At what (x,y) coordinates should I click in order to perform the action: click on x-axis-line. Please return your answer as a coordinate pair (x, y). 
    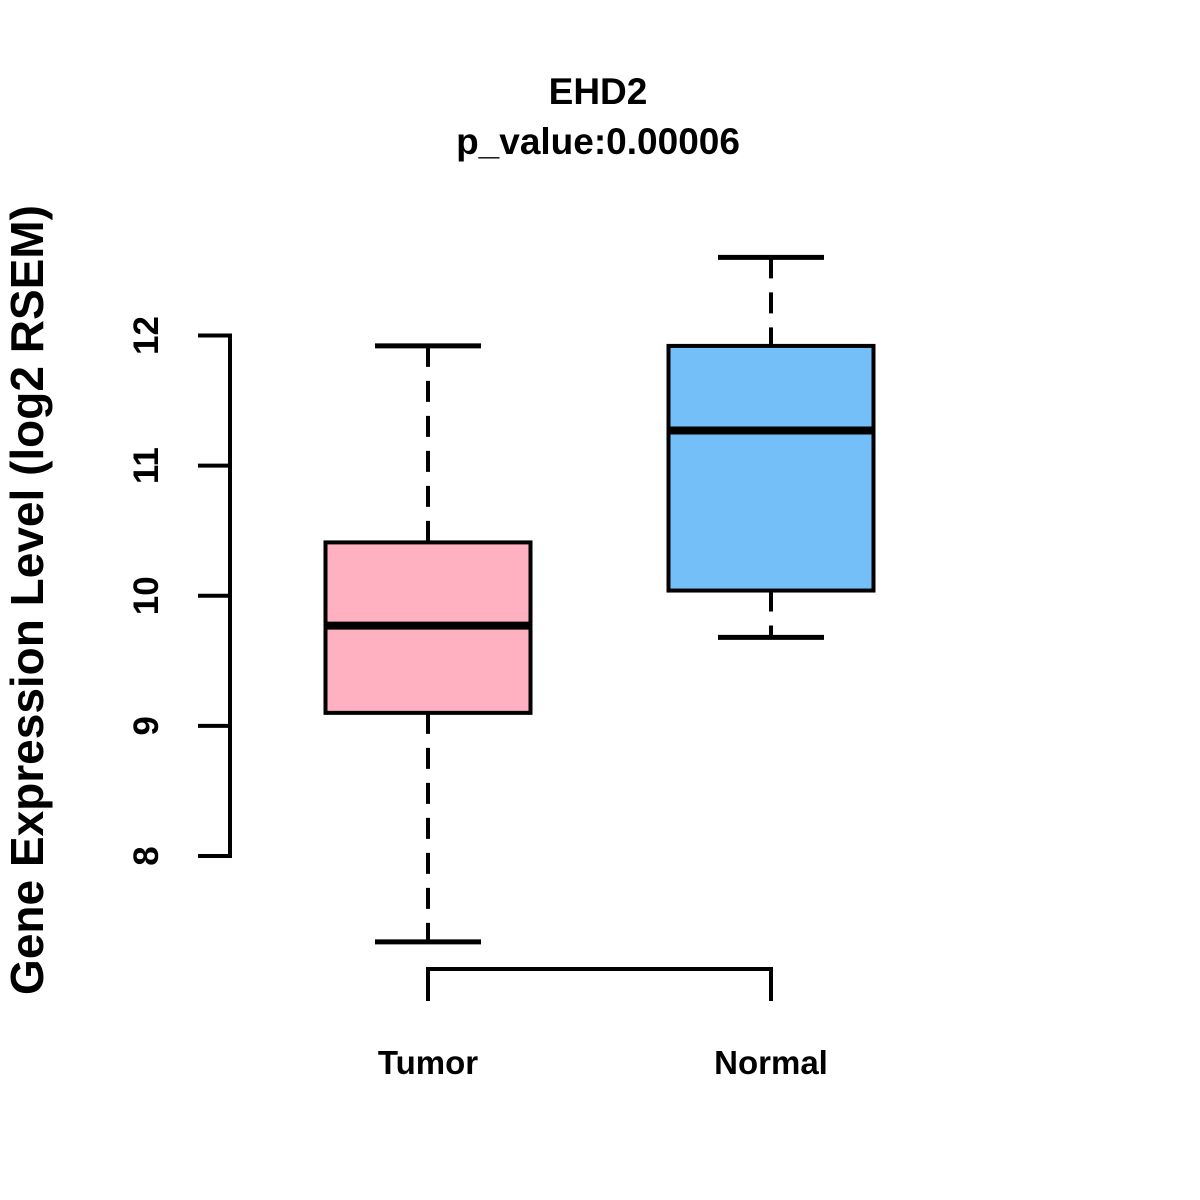
    Looking at the image, I should click on (599, 984).